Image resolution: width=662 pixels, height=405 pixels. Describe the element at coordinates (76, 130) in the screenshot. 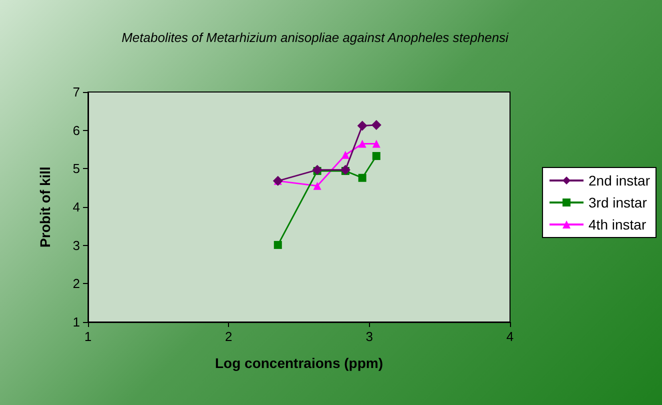

I see `y-tick-label: 6` at that location.